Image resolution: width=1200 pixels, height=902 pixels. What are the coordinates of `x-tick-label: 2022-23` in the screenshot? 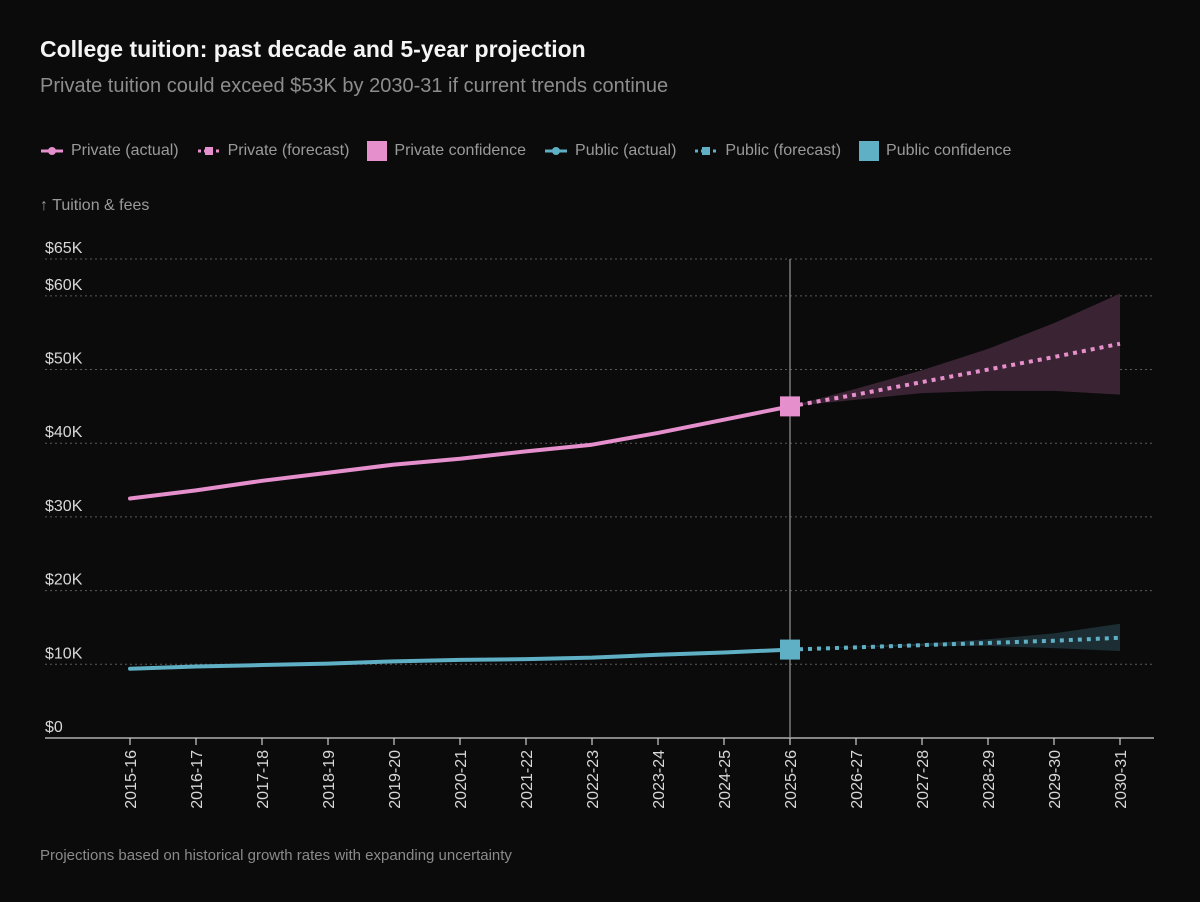 It's located at (593, 779).